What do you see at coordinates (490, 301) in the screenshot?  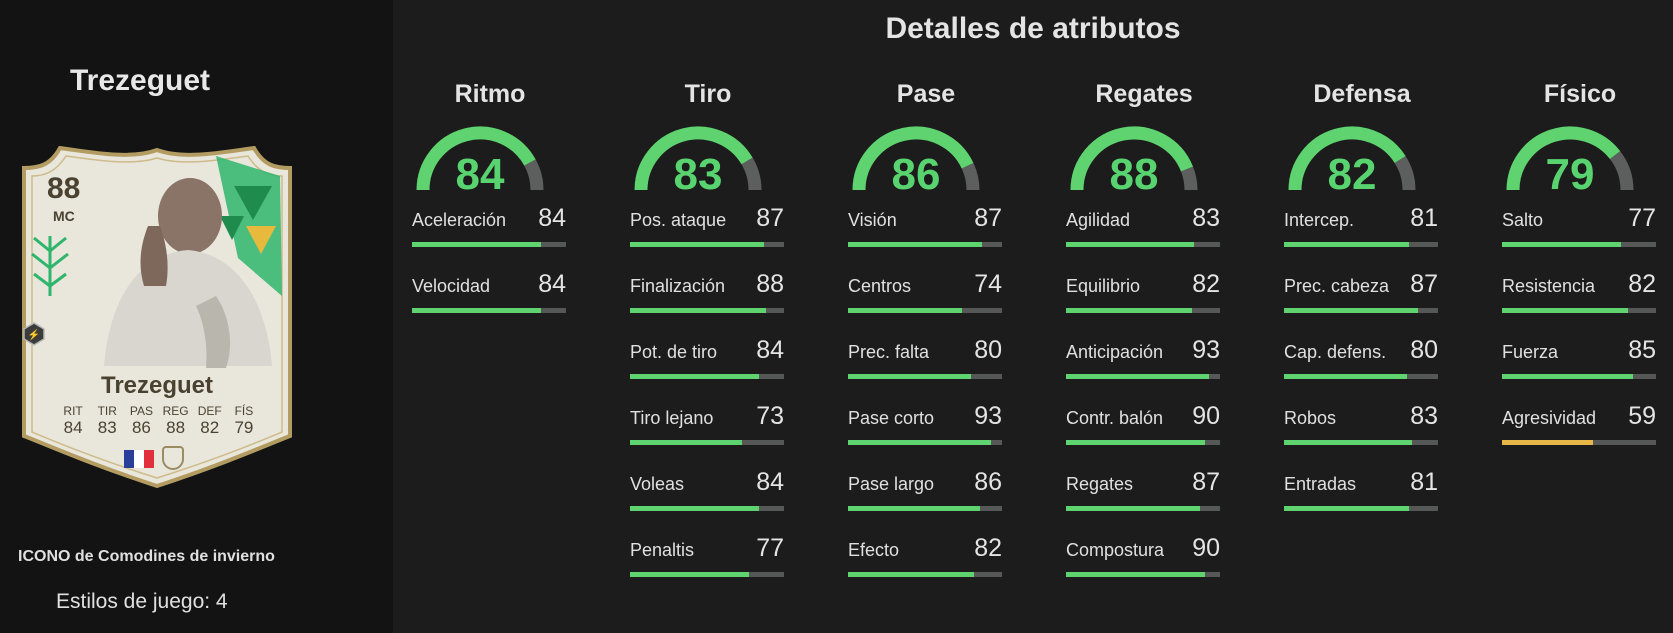 I see `stat-row: Velocidad 84` at bounding box center [490, 301].